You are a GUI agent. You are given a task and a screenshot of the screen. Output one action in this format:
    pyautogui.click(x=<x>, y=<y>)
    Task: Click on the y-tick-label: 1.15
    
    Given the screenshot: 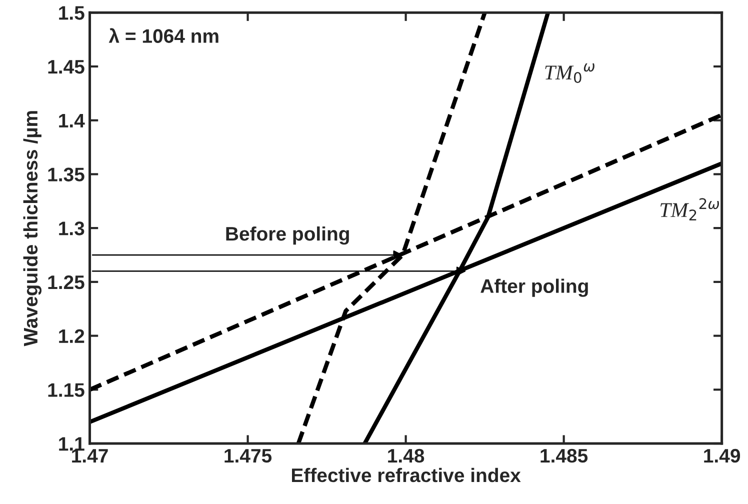 What is the action you would take?
    pyautogui.click(x=66, y=390)
    